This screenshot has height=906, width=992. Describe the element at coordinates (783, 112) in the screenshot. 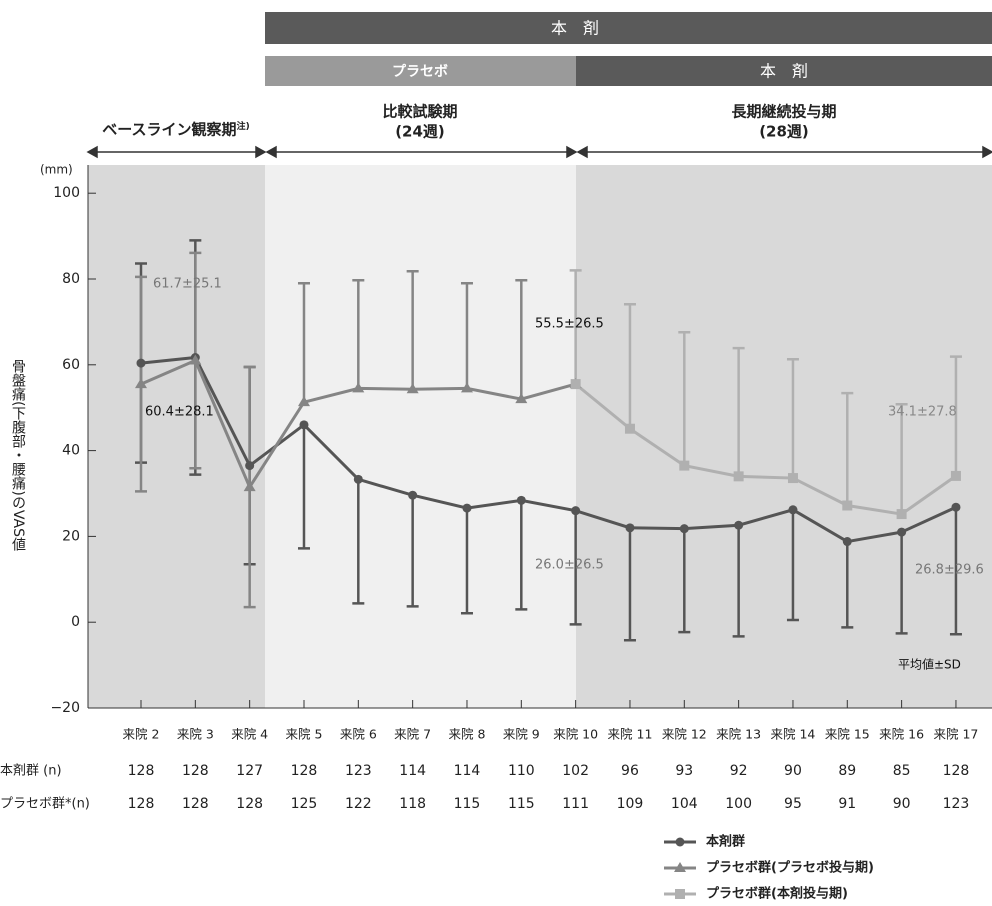

I see `period-label: 長期継続投与期` at that location.